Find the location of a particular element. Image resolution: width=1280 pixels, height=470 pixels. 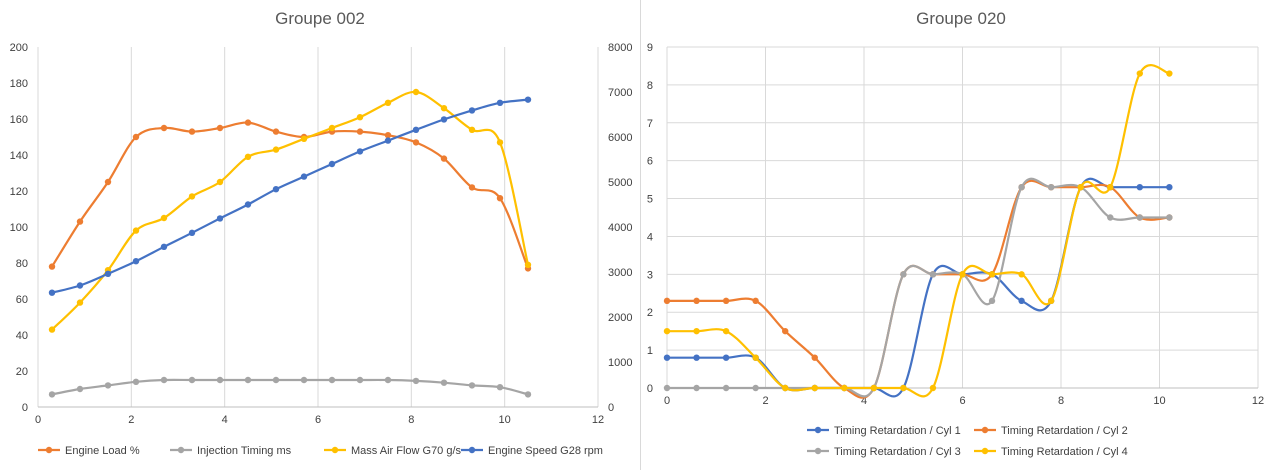

x-tick-label: 10 is located at coordinates (505, 420).